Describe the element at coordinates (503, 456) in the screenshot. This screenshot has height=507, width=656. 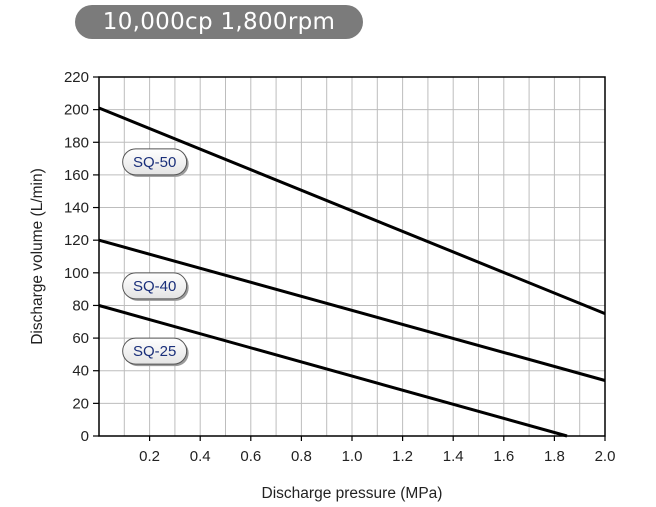
I see `x-tick-label: 1.6` at that location.